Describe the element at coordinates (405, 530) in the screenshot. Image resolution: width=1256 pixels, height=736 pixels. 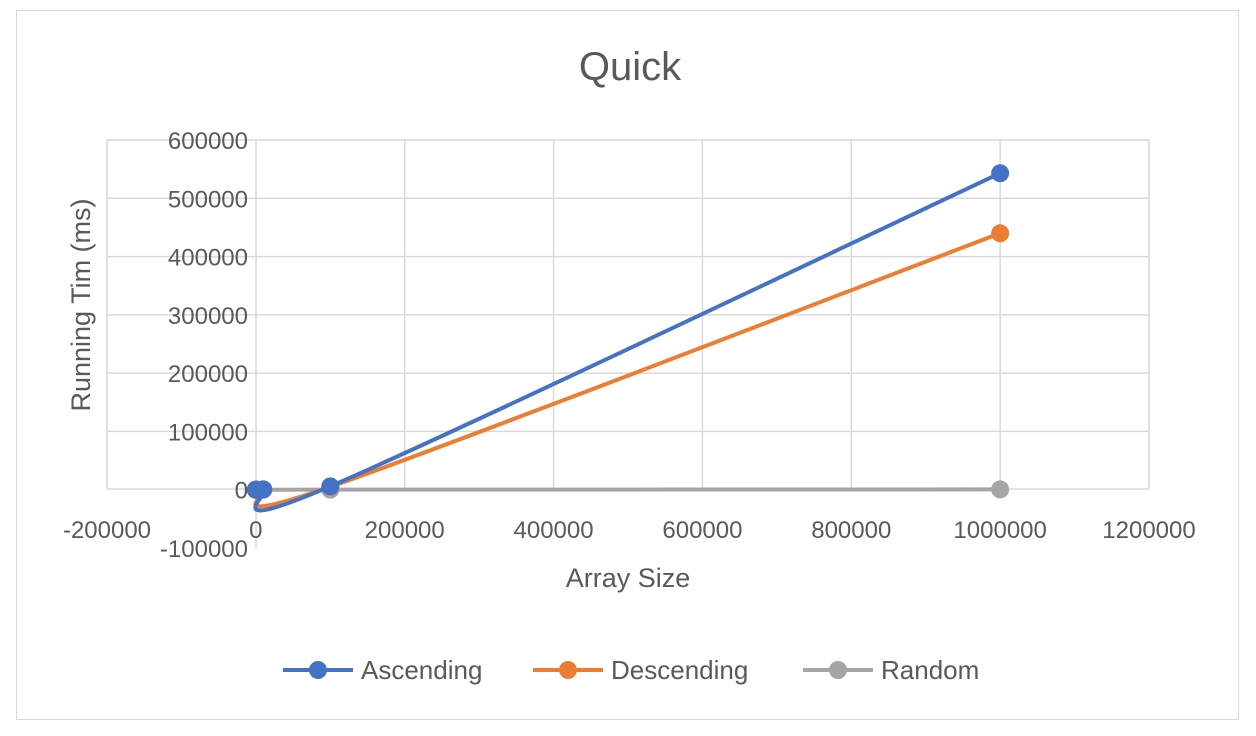
I see `x-tick-label: 200000` at that location.